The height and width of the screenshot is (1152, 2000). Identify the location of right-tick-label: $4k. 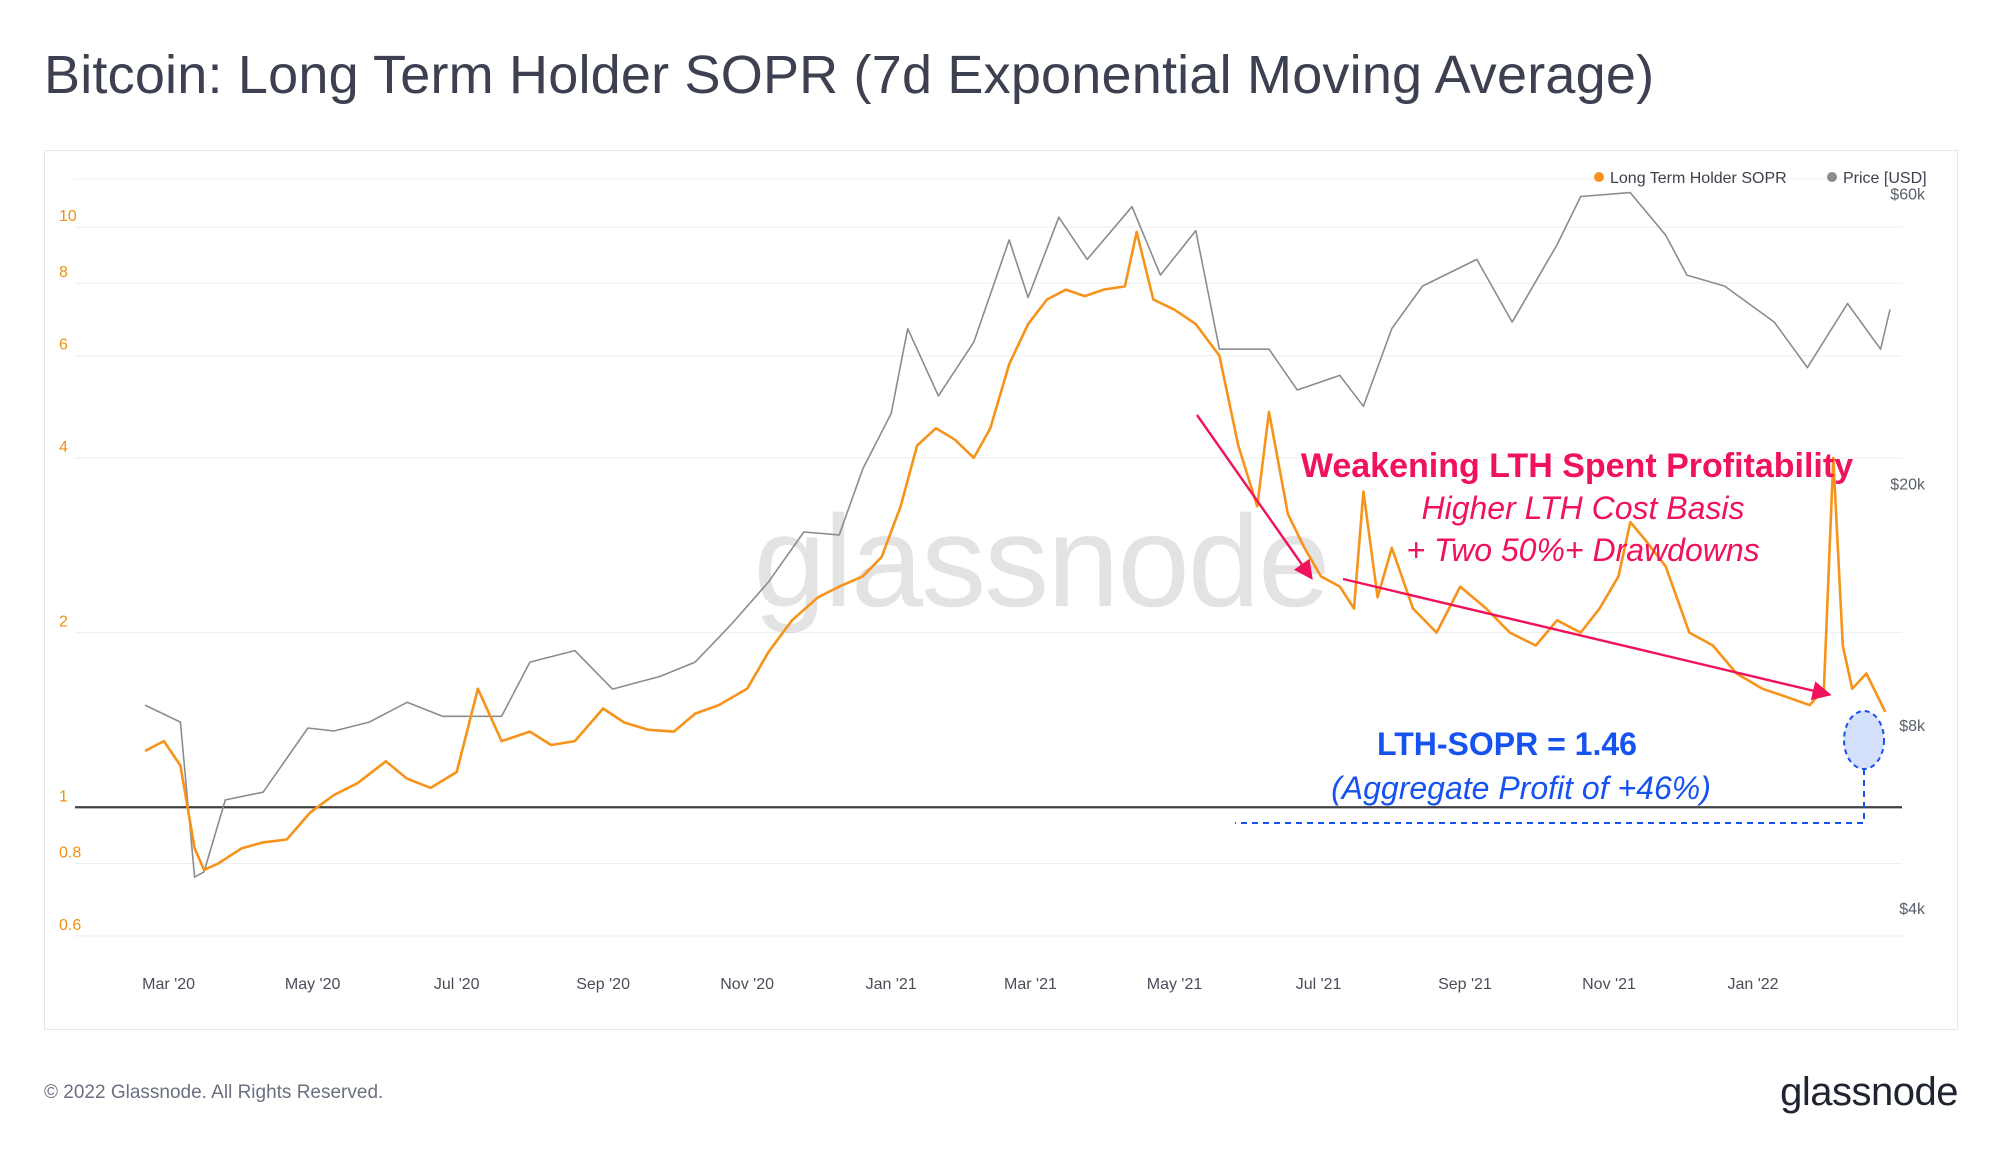
(1912, 909).